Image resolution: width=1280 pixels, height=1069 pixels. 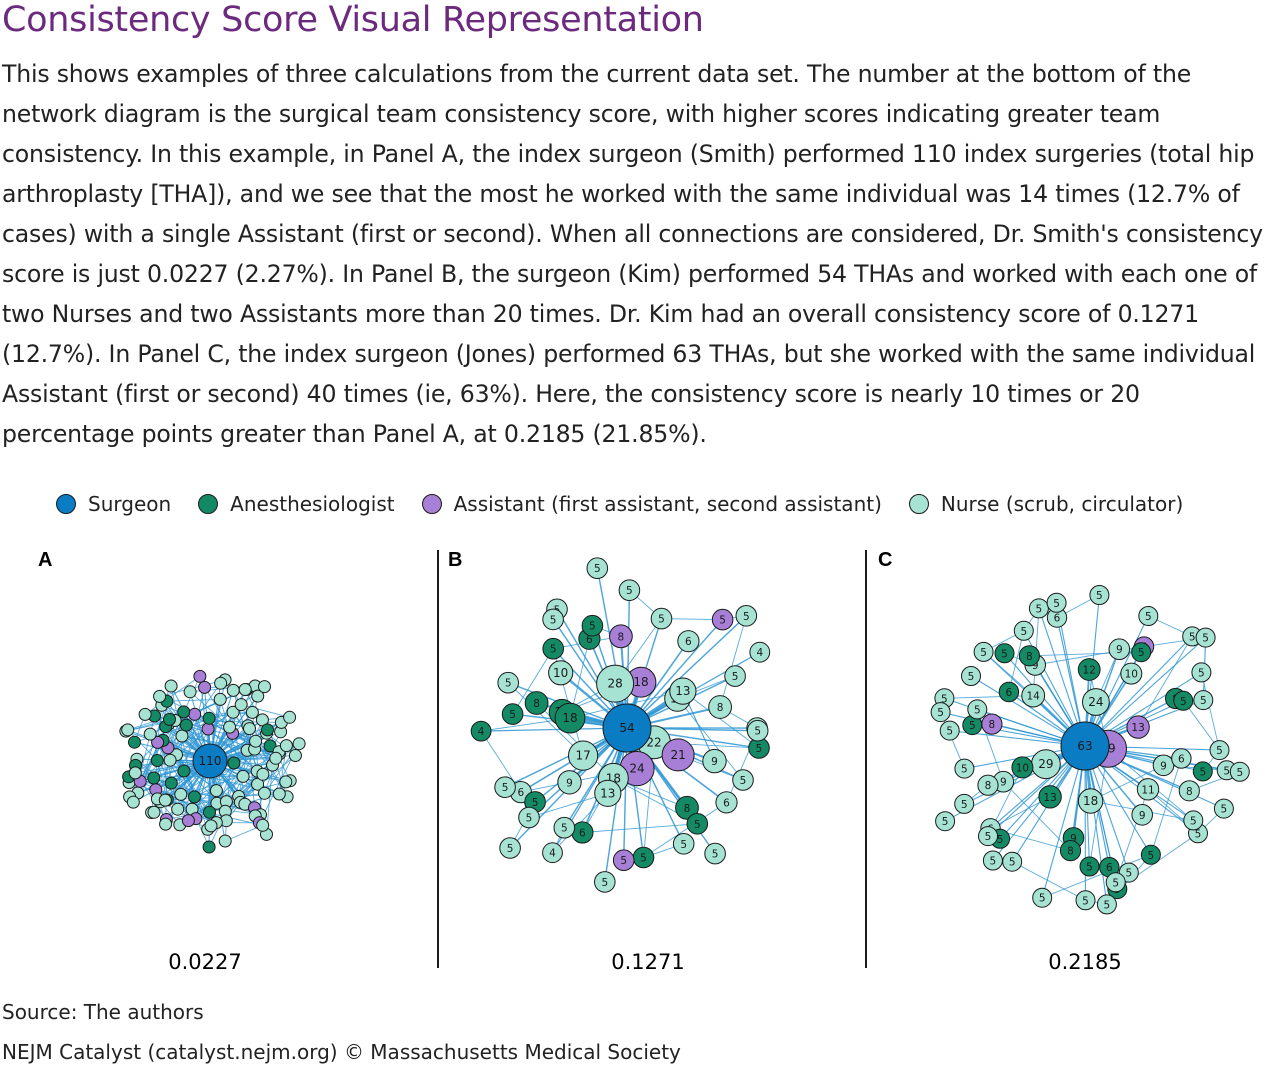 What do you see at coordinates (653, 742) in the screenshot?
I see `node-count-label: 22` at bounding box center [653, 742].